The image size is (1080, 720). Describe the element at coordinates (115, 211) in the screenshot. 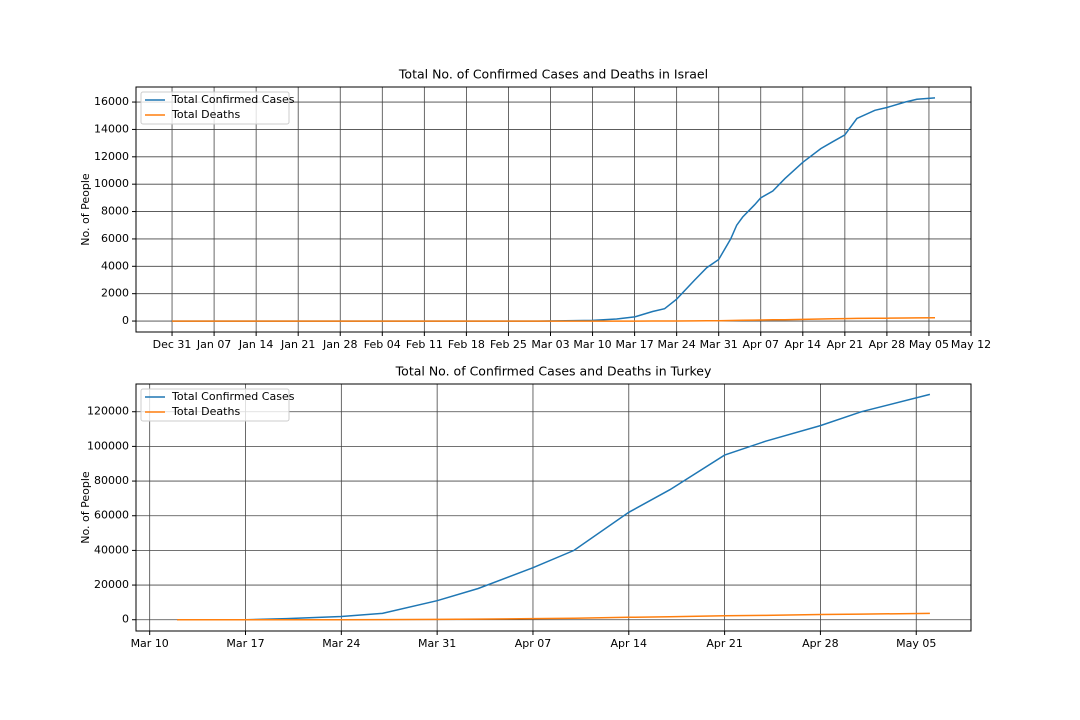

I see `y-tick-label: 8000` at that location.